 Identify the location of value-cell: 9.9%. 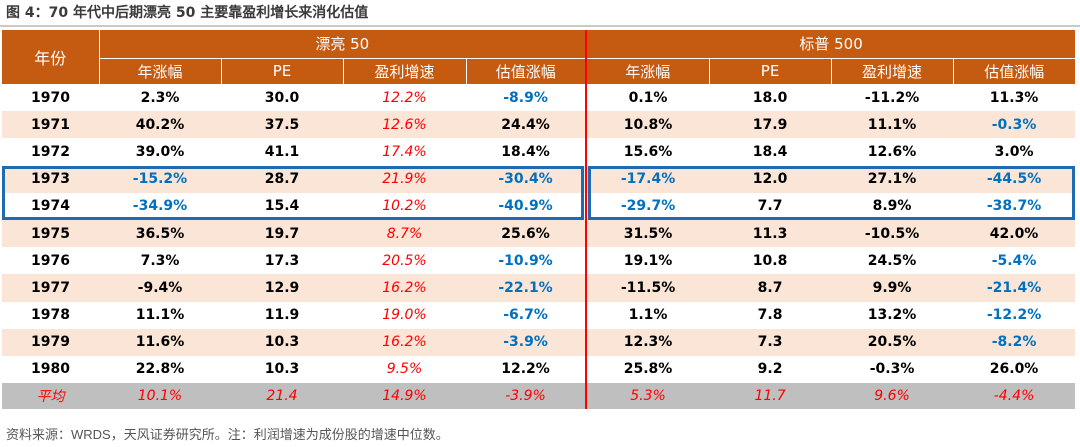
(892, 288).